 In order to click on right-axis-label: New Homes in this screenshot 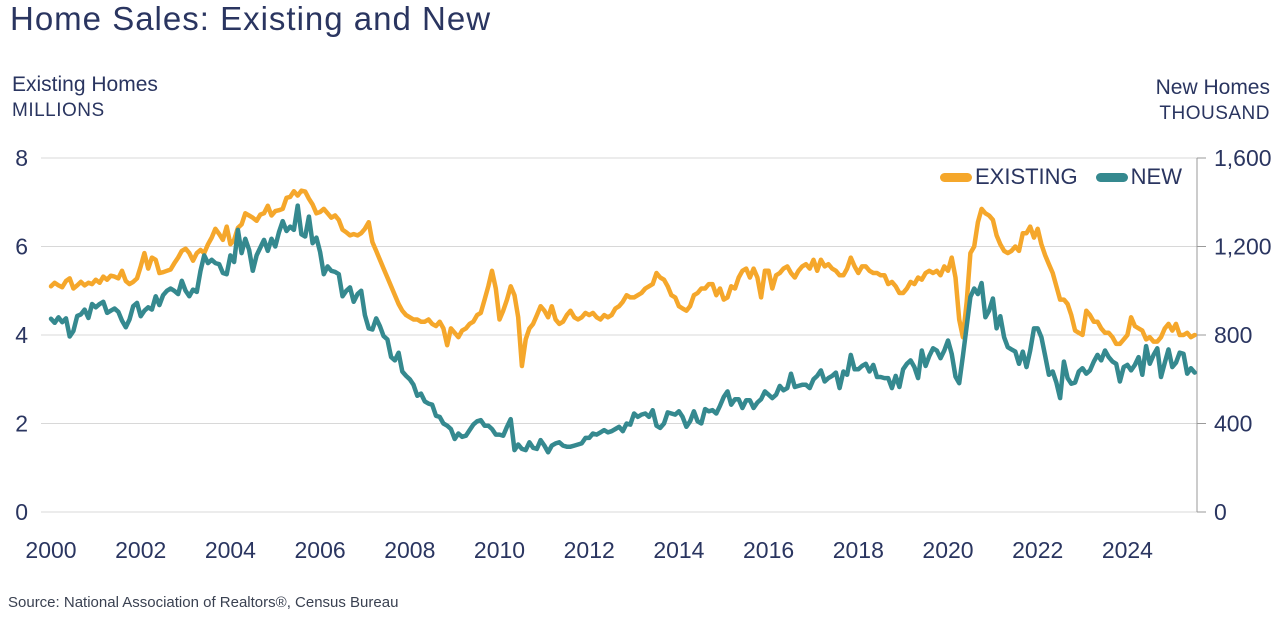, I will do `click(1212, 87)`.